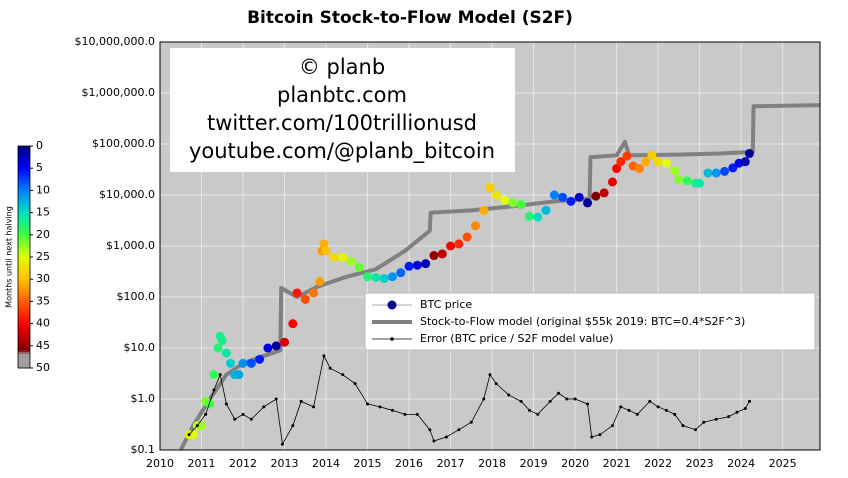 The image size is (848, 478). I want to click on y-tick-label: $0.1, so click(143, 449).